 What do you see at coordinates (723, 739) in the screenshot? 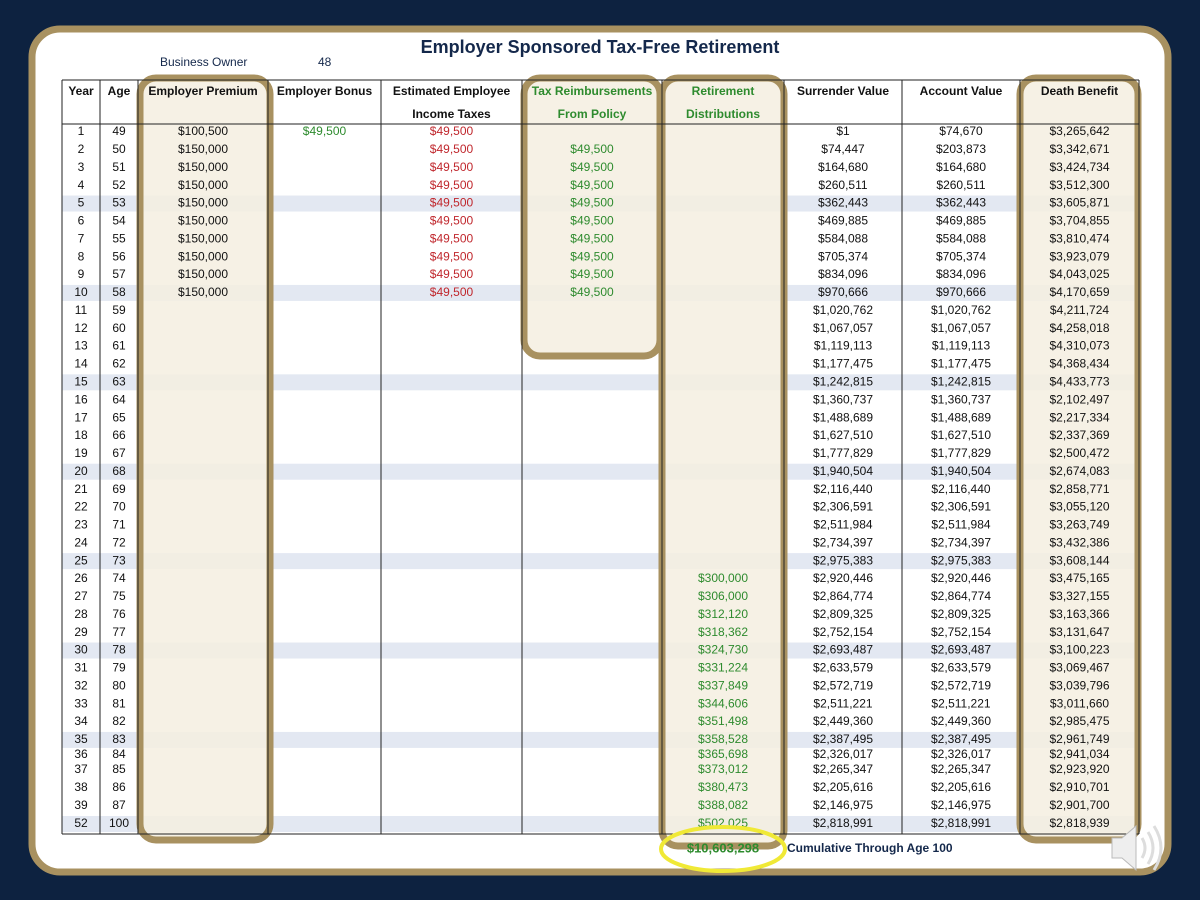
I see `cell: $358,528` at bounding box center [723, 739].